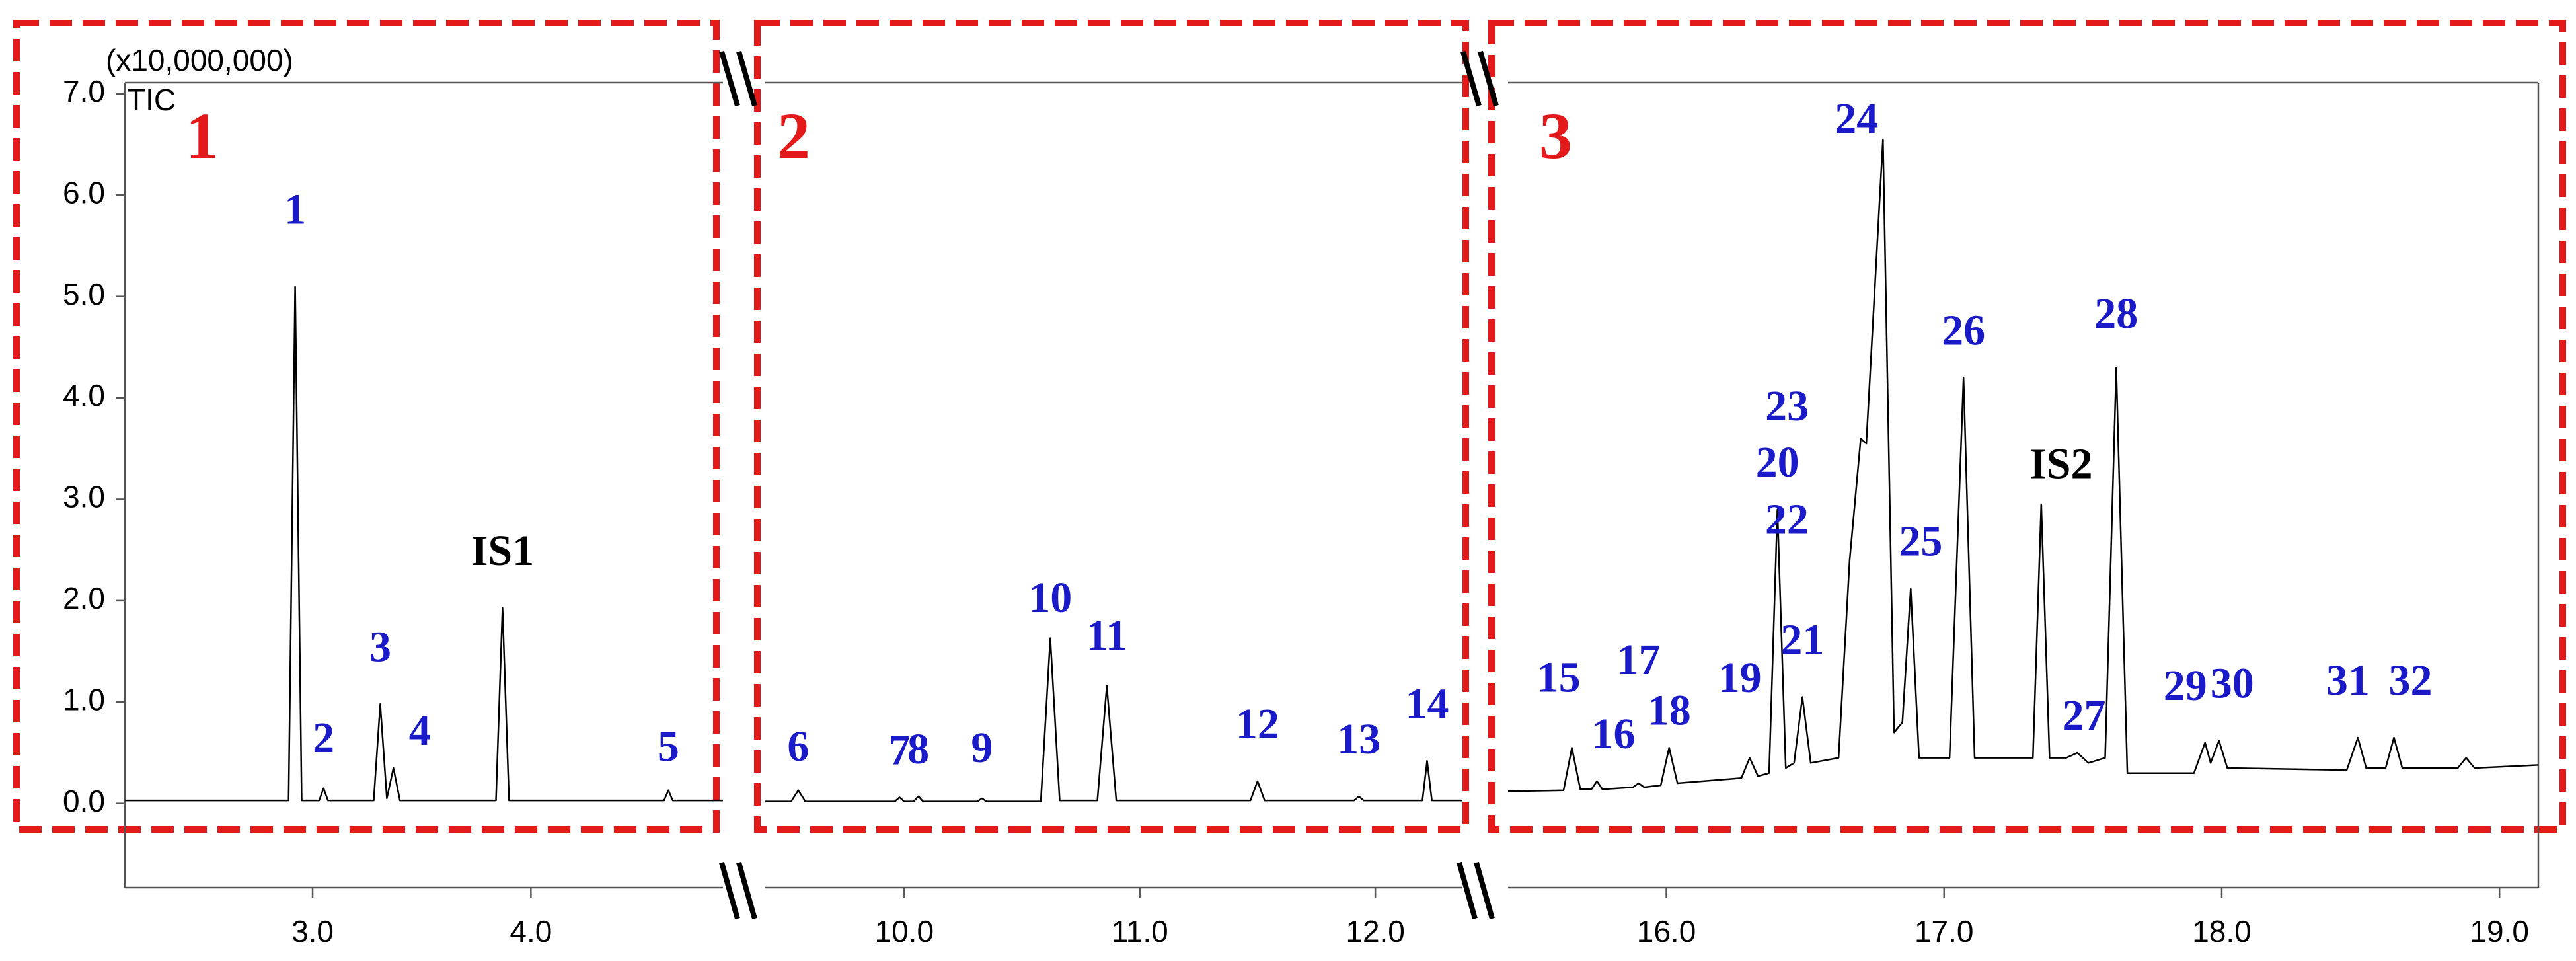 The height and width of the screenshot is (961, 2576). Describe the element at coordinates (84, 294) in the screenshot. I see `y-tick-label: 5.0` at that location.